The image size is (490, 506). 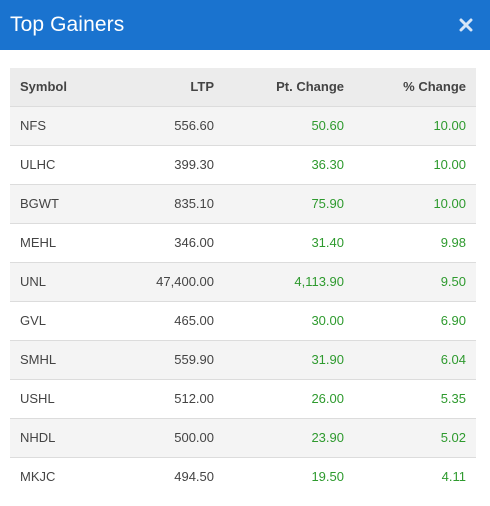 I want to click on table-row: MKJC 494.50 19.50 4.11, so click(x=243, y=476).